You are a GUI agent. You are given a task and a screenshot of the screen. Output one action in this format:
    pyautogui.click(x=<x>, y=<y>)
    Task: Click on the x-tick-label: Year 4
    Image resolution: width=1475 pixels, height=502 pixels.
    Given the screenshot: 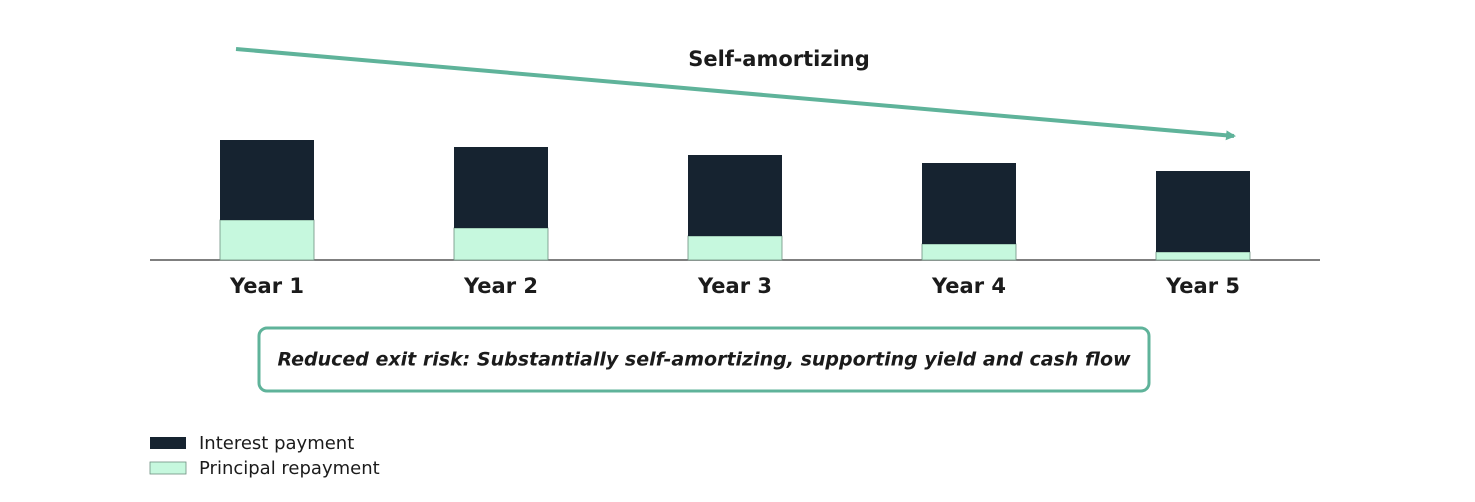 What is the action you would take?
    pyautogui.click(x=968, y=286)
    